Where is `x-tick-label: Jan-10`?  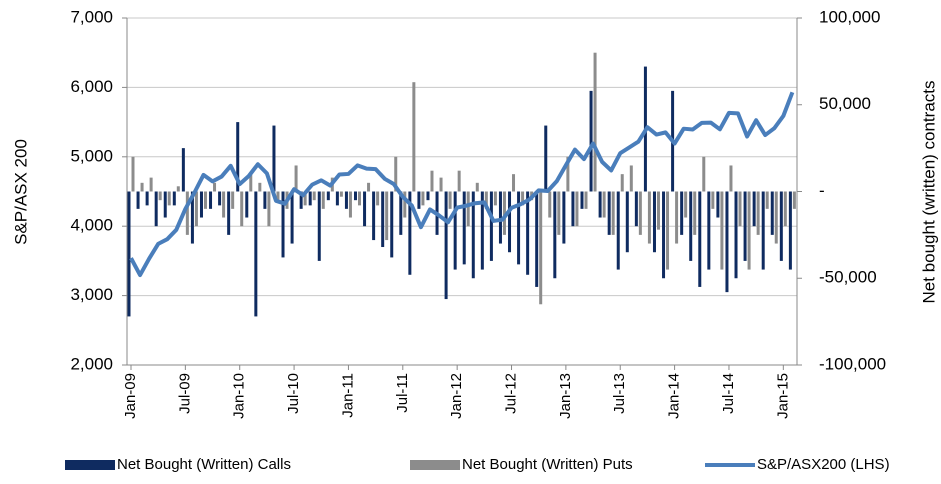 x-tick-label: Jan-10 is located at coordinates (239, 396).